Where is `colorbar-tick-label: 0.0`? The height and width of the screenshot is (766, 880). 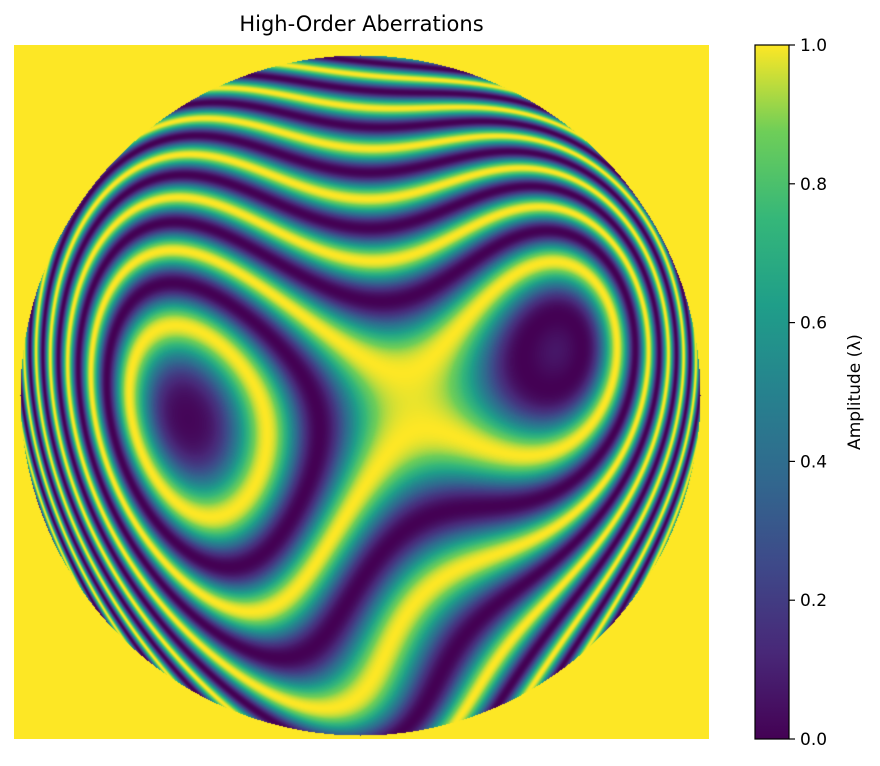 colorbar-tick-label: 0.0 is located at coordinates (813, 740).